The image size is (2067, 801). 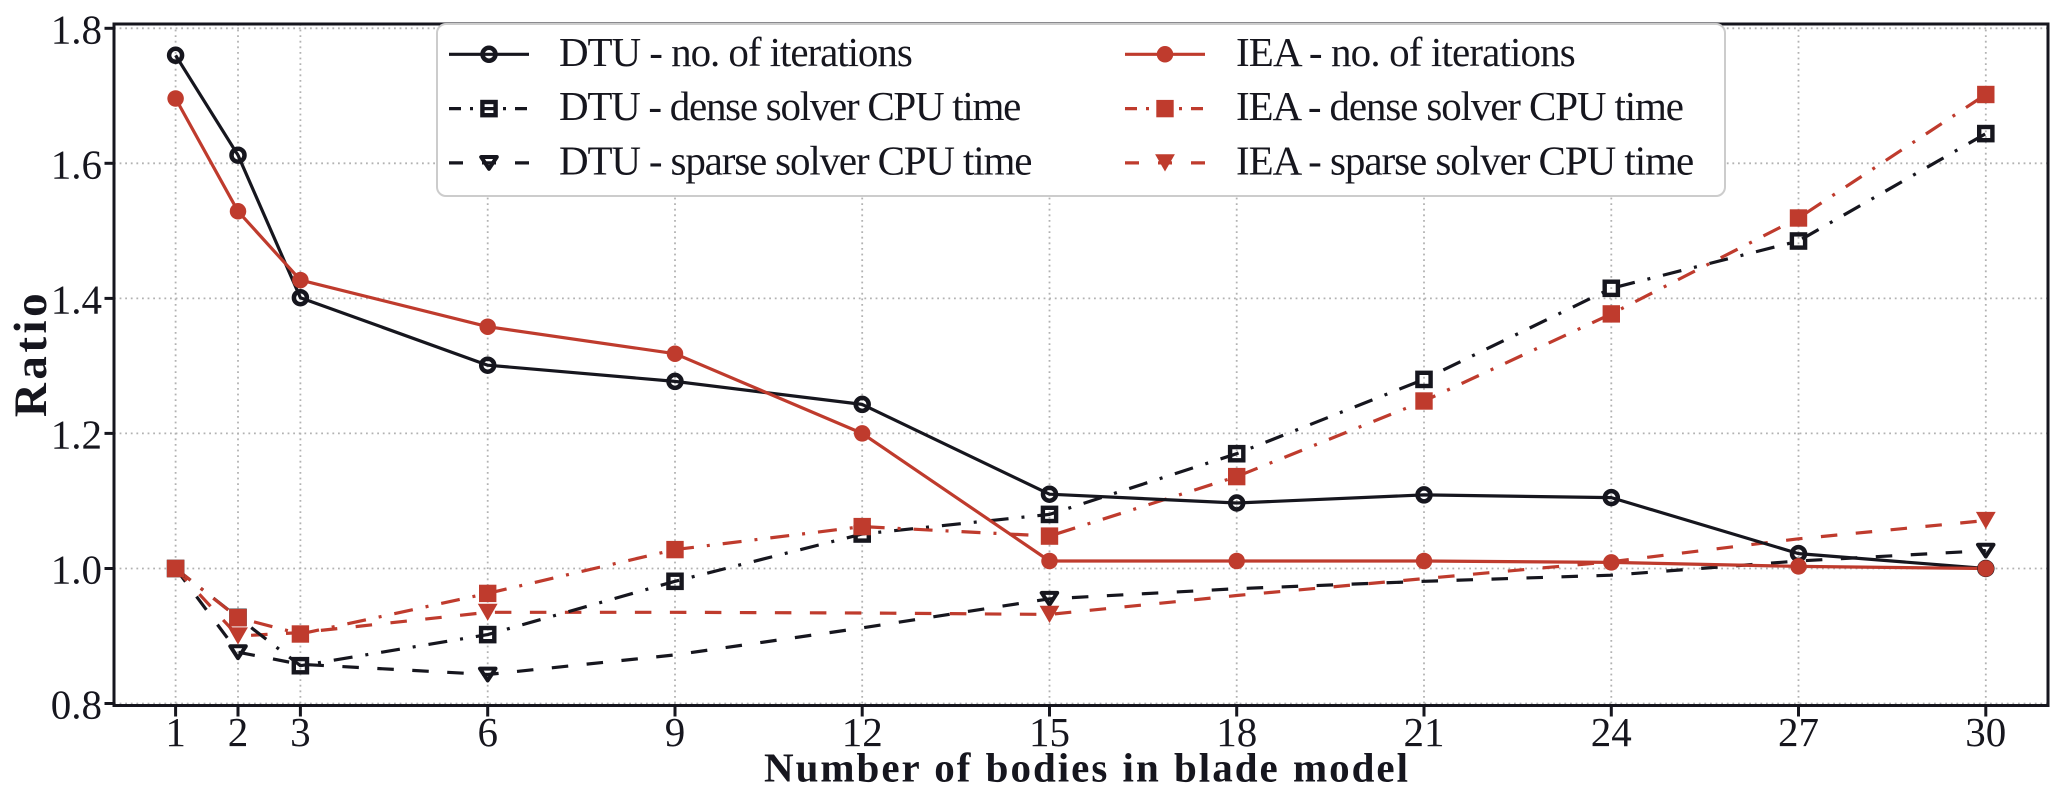 I want to click on svg-text:Number of bodies in blade mode: Number of bodies in blade model, so click(x=1087, y=768).